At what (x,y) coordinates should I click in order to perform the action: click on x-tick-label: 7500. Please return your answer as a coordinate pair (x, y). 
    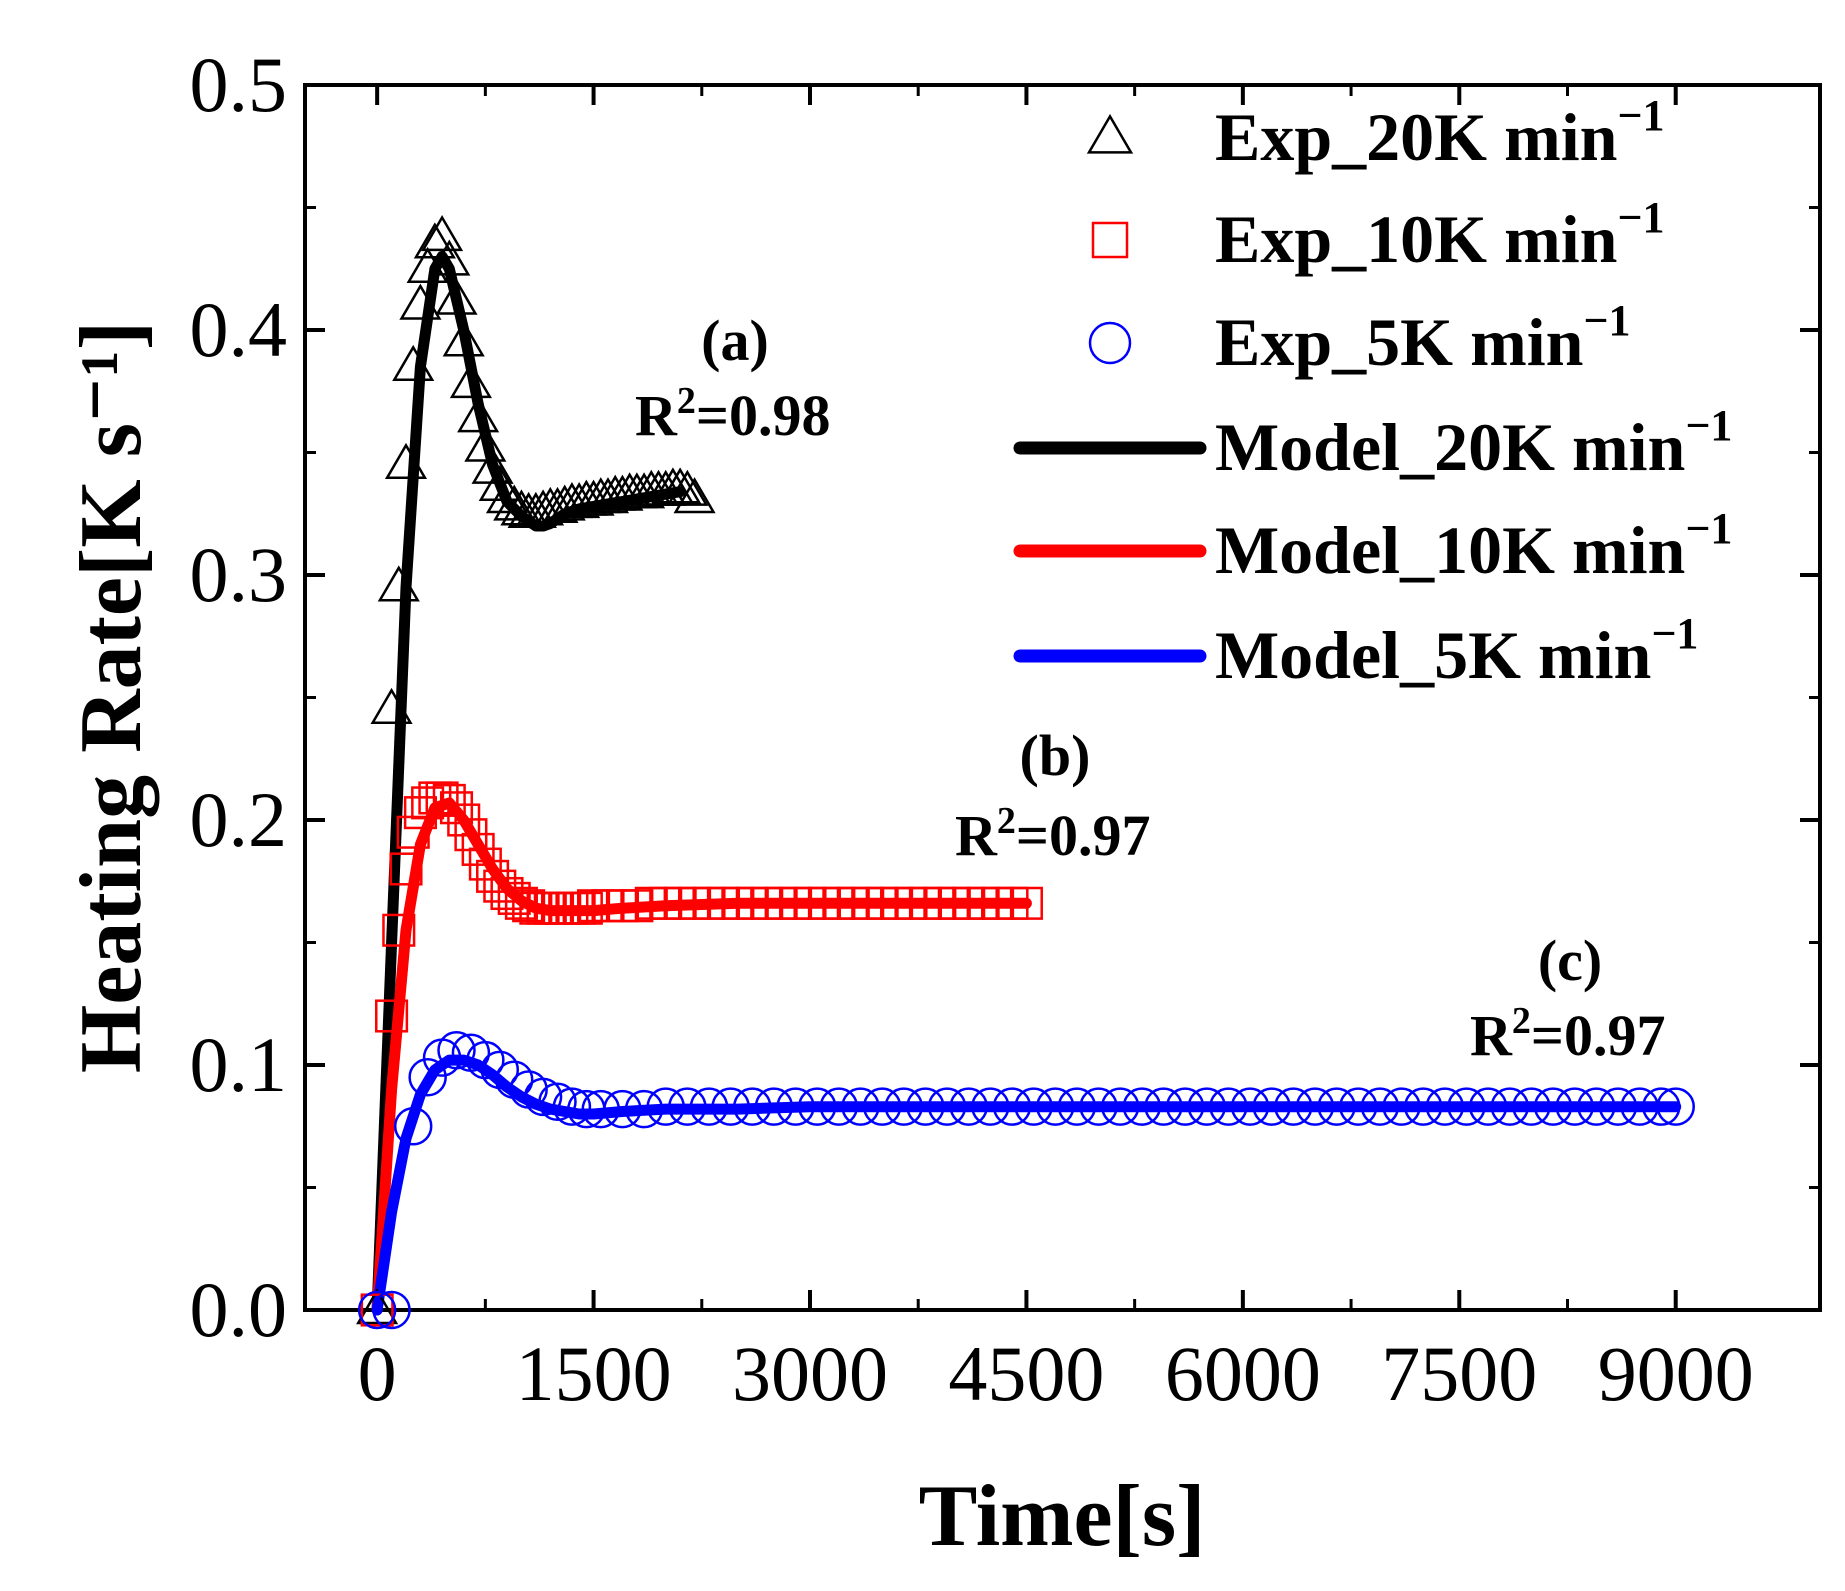
    Looking at the image, I should click on (1459, 1373).